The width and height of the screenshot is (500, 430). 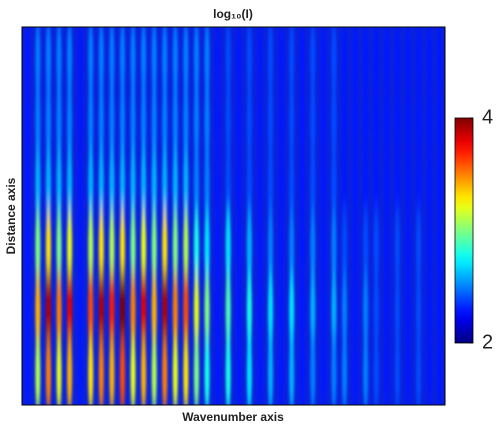 What do you see at coordinates (11, 215) in the screenshot?
I see `y-axis-label: Distance axis` at bounding box center [11, 215].